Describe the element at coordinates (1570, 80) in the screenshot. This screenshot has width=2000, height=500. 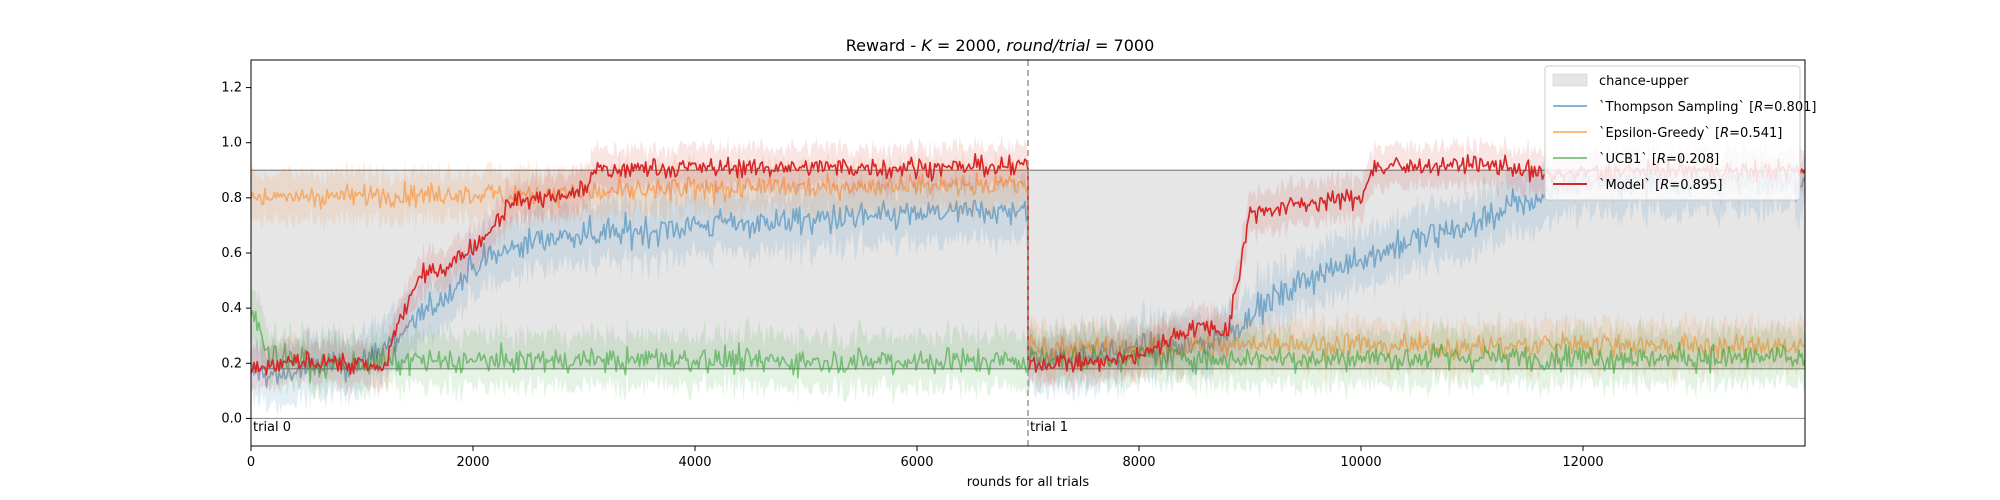
I see `legend-swatch-chance-upper` at that location.